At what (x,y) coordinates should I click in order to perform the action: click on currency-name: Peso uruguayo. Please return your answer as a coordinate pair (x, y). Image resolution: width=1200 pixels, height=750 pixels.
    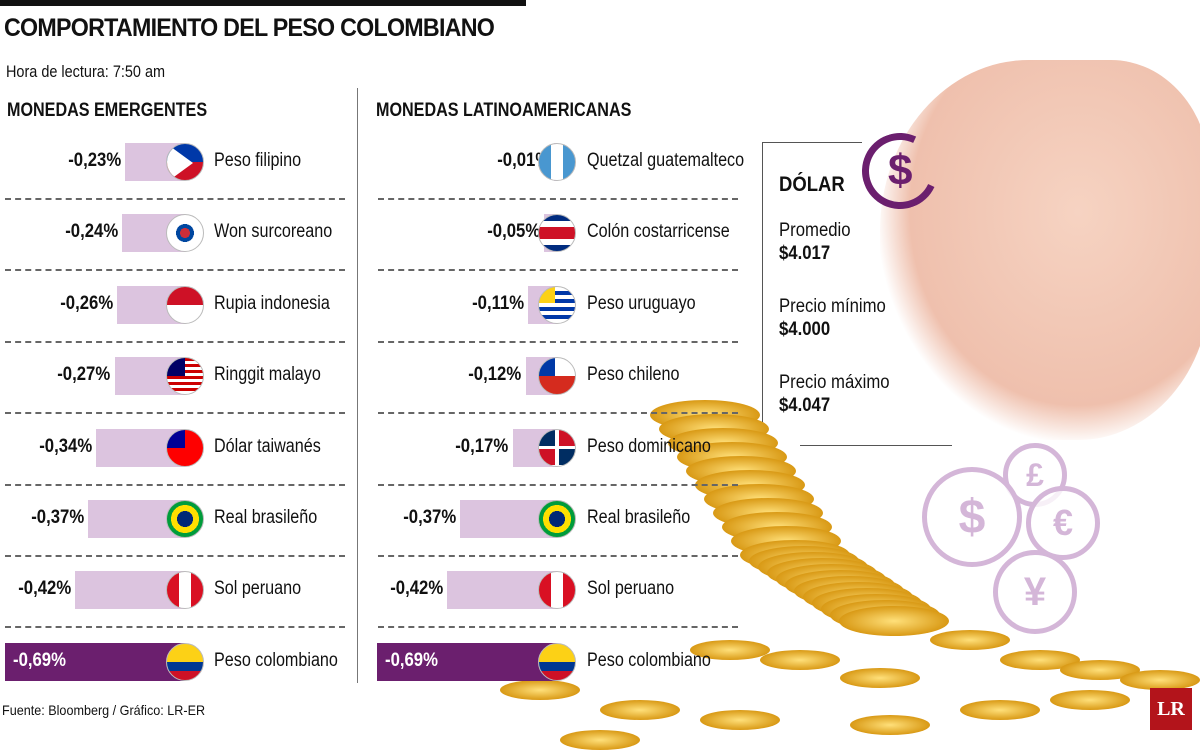
    Looking at the image, I should click on (641, 303).